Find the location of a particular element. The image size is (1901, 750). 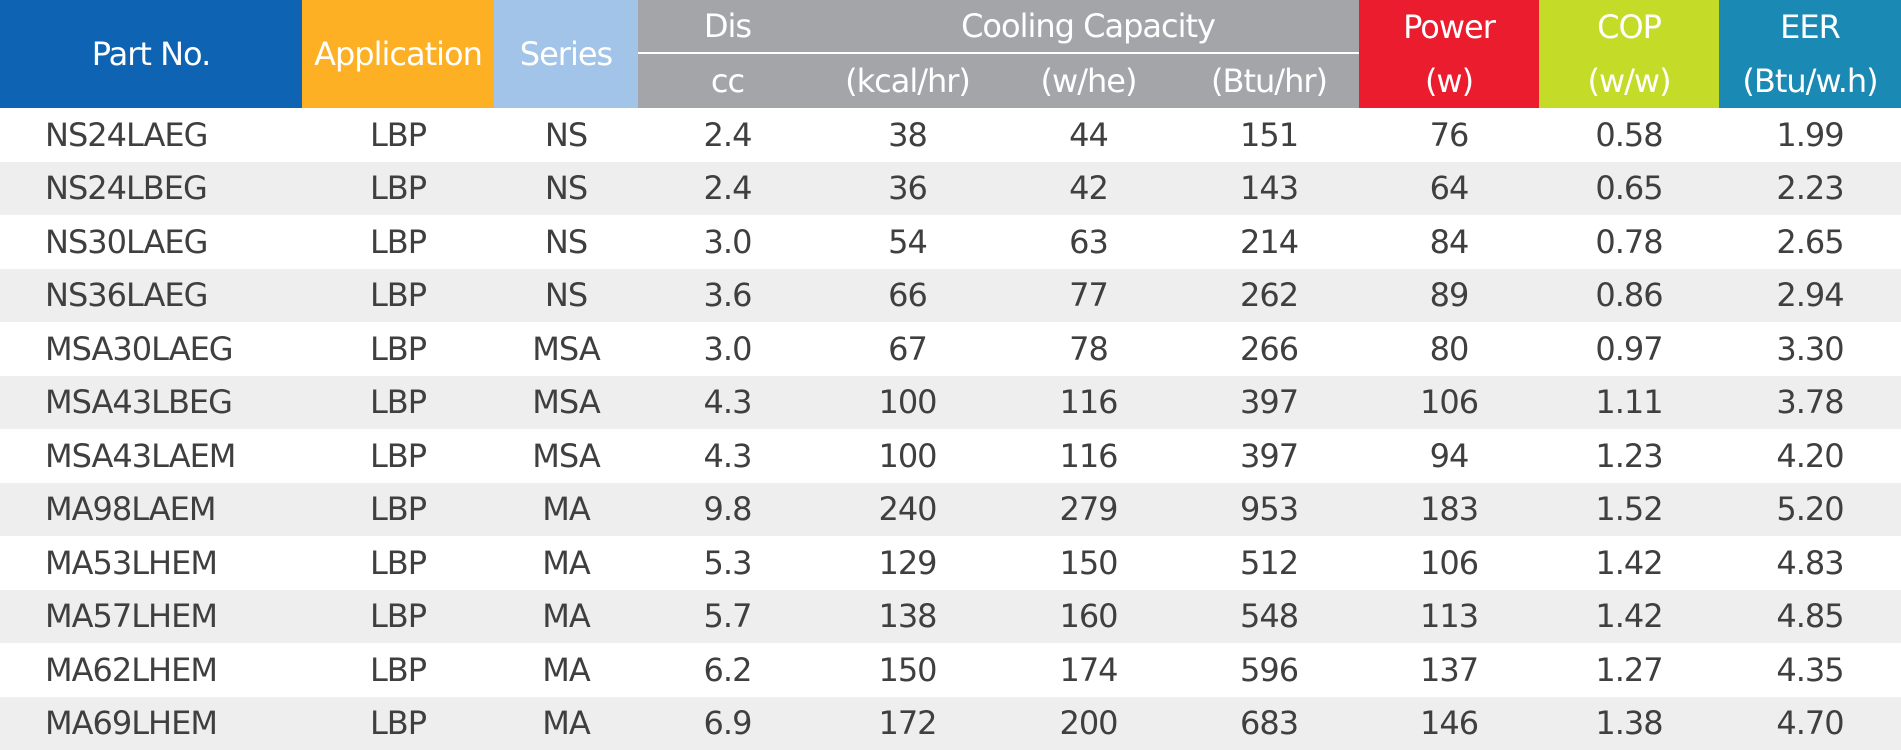

eer-cell: 4.83 is located at coordinates (1810, 563).